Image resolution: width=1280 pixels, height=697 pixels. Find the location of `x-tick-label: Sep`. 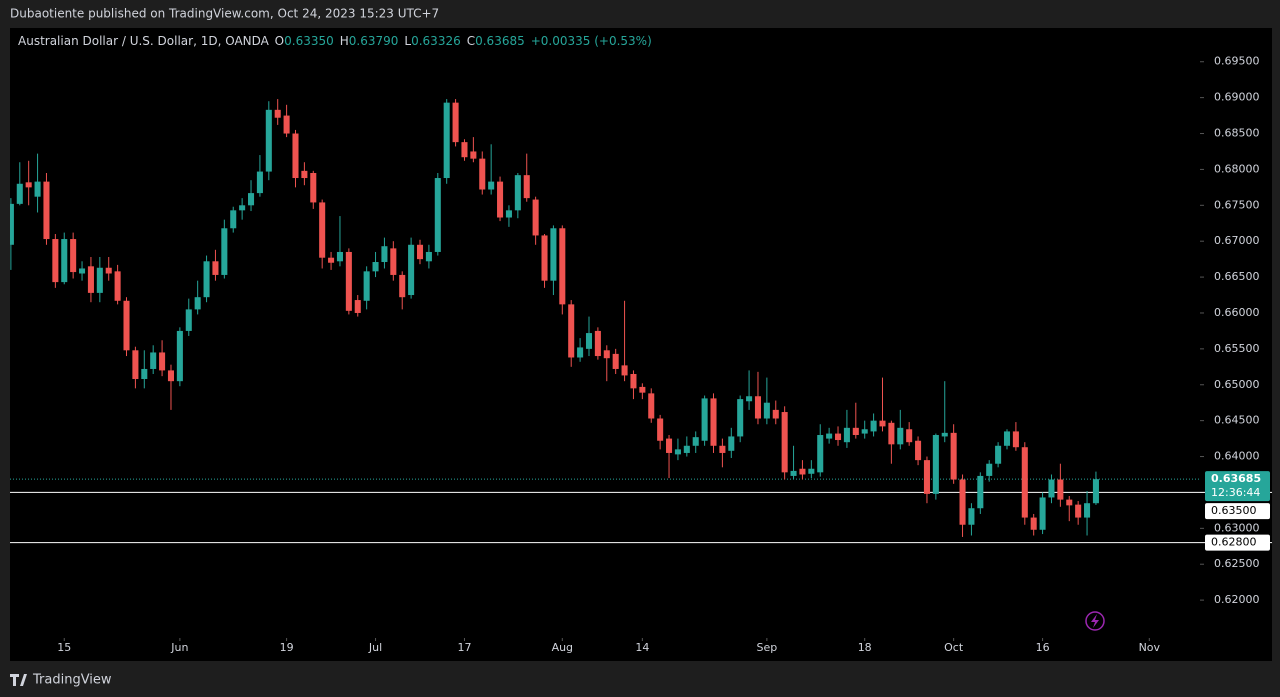

x-tick-label: Sep is located at coordinates (767, 647).